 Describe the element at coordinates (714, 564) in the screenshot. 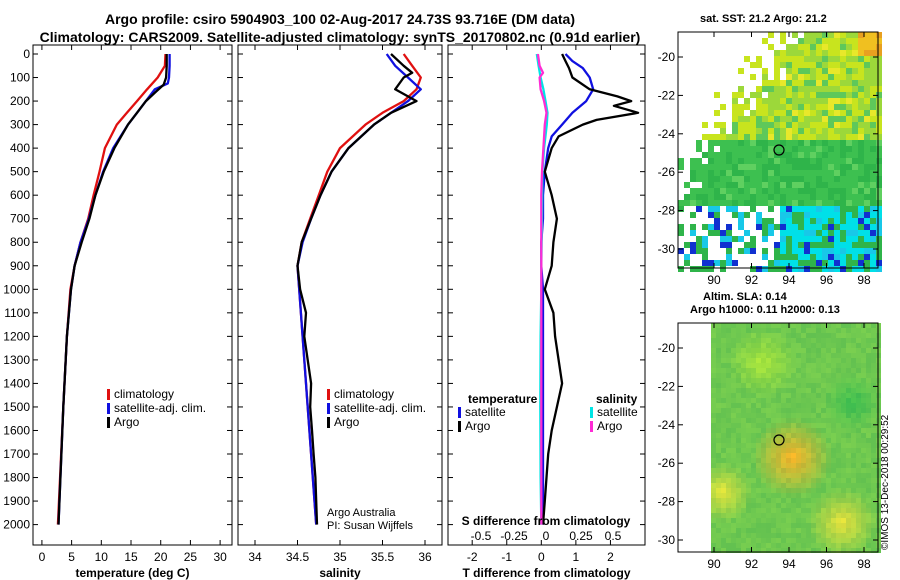

I see `map-x-tick-label: 90` at that location.